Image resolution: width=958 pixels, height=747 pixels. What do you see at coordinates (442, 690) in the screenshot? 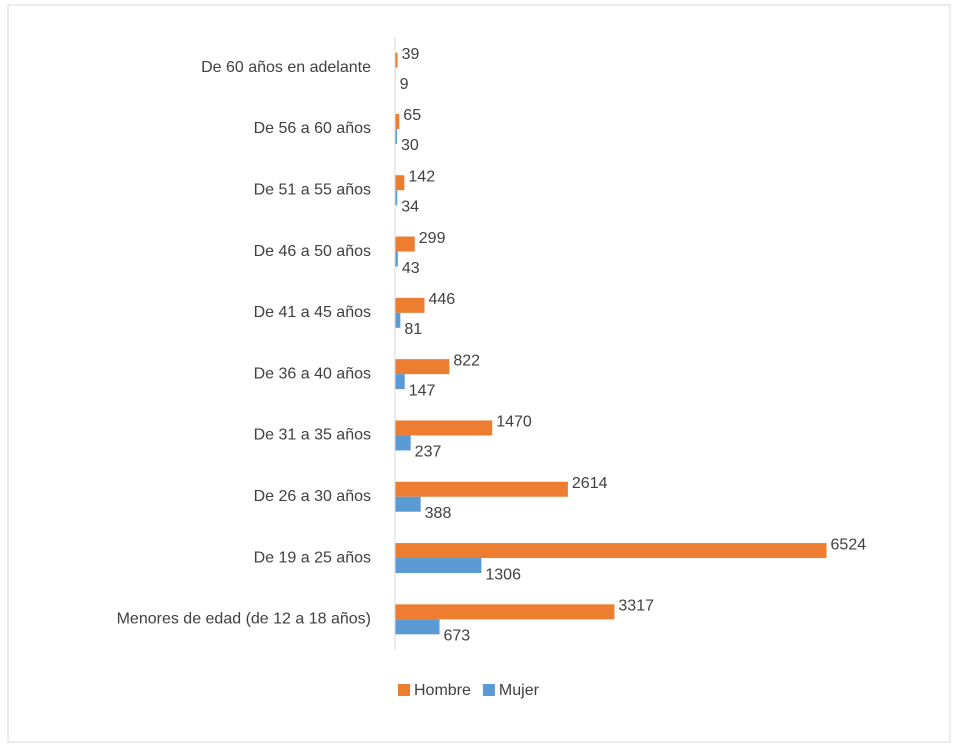
I see `legend-label: Hombre` at bounding box center [442, 690].